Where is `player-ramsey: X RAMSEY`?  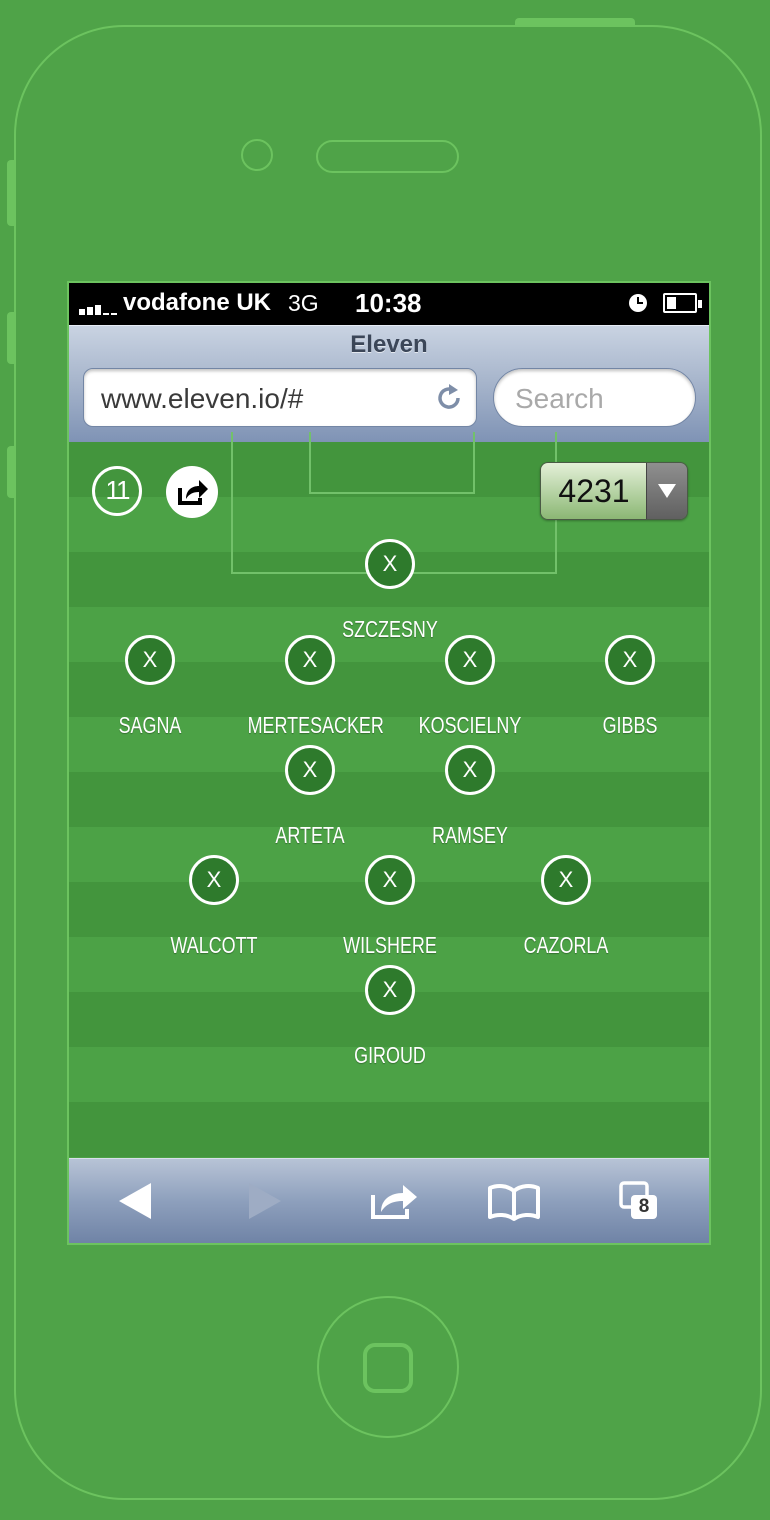
player-ramsey: X RAMSEY is located at coordinates (470, 797).